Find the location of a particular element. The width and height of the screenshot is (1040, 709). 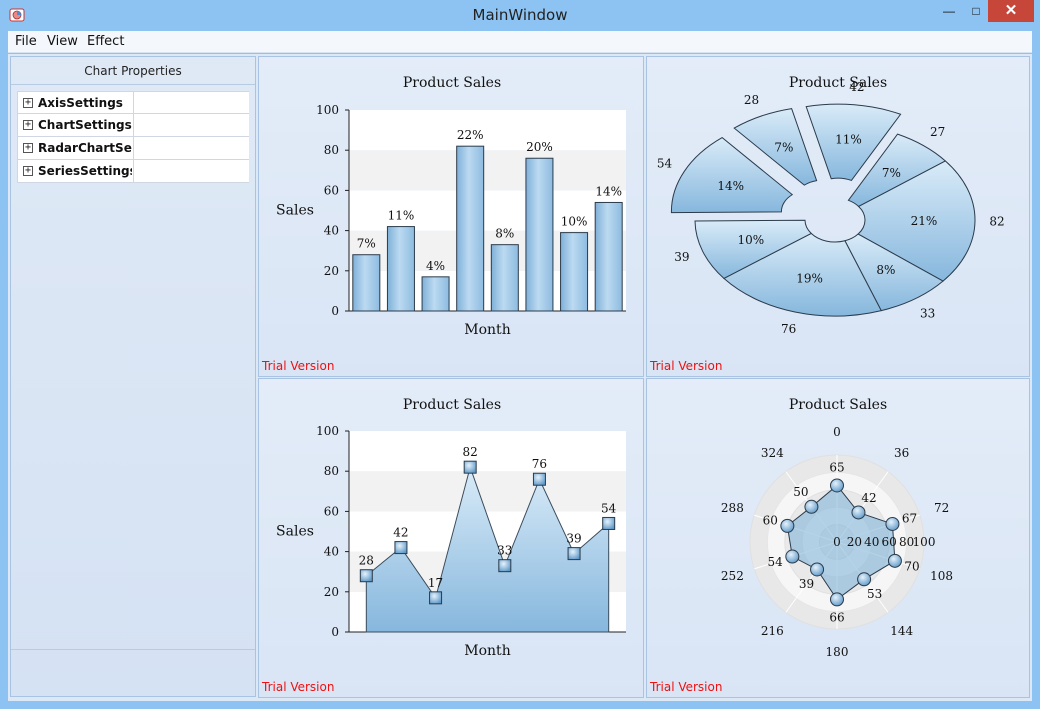

pie-value-label: 39 is located at coordinates (681, 257).